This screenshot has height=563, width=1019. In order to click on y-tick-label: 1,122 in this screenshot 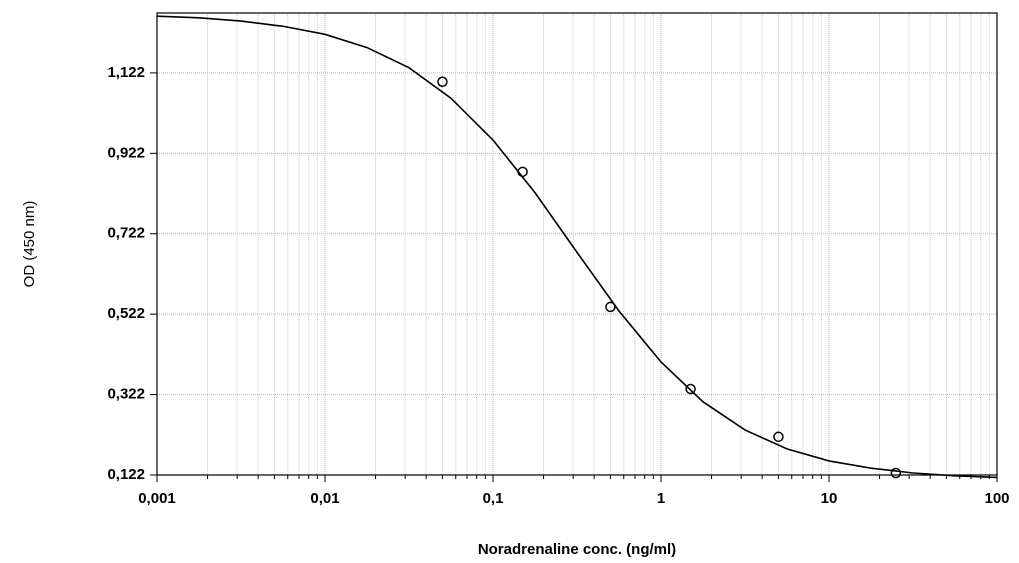, I will do `click(126, 72)`.